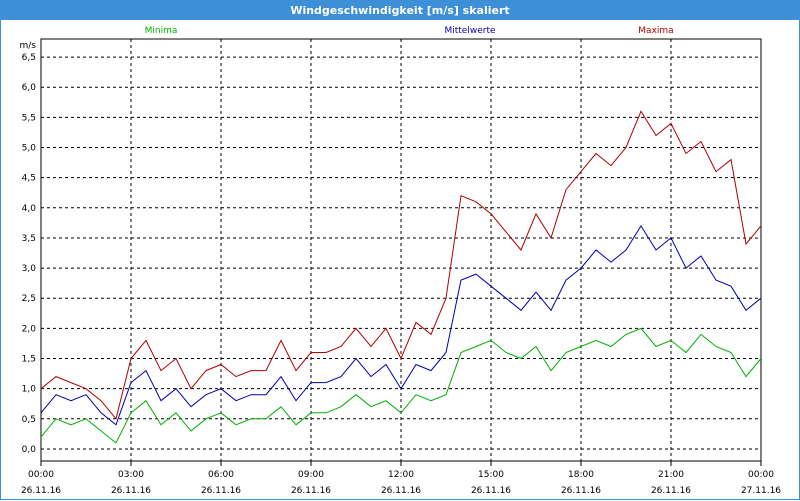  I want to click on y-tick-label: 6,0, so click(29, 88).